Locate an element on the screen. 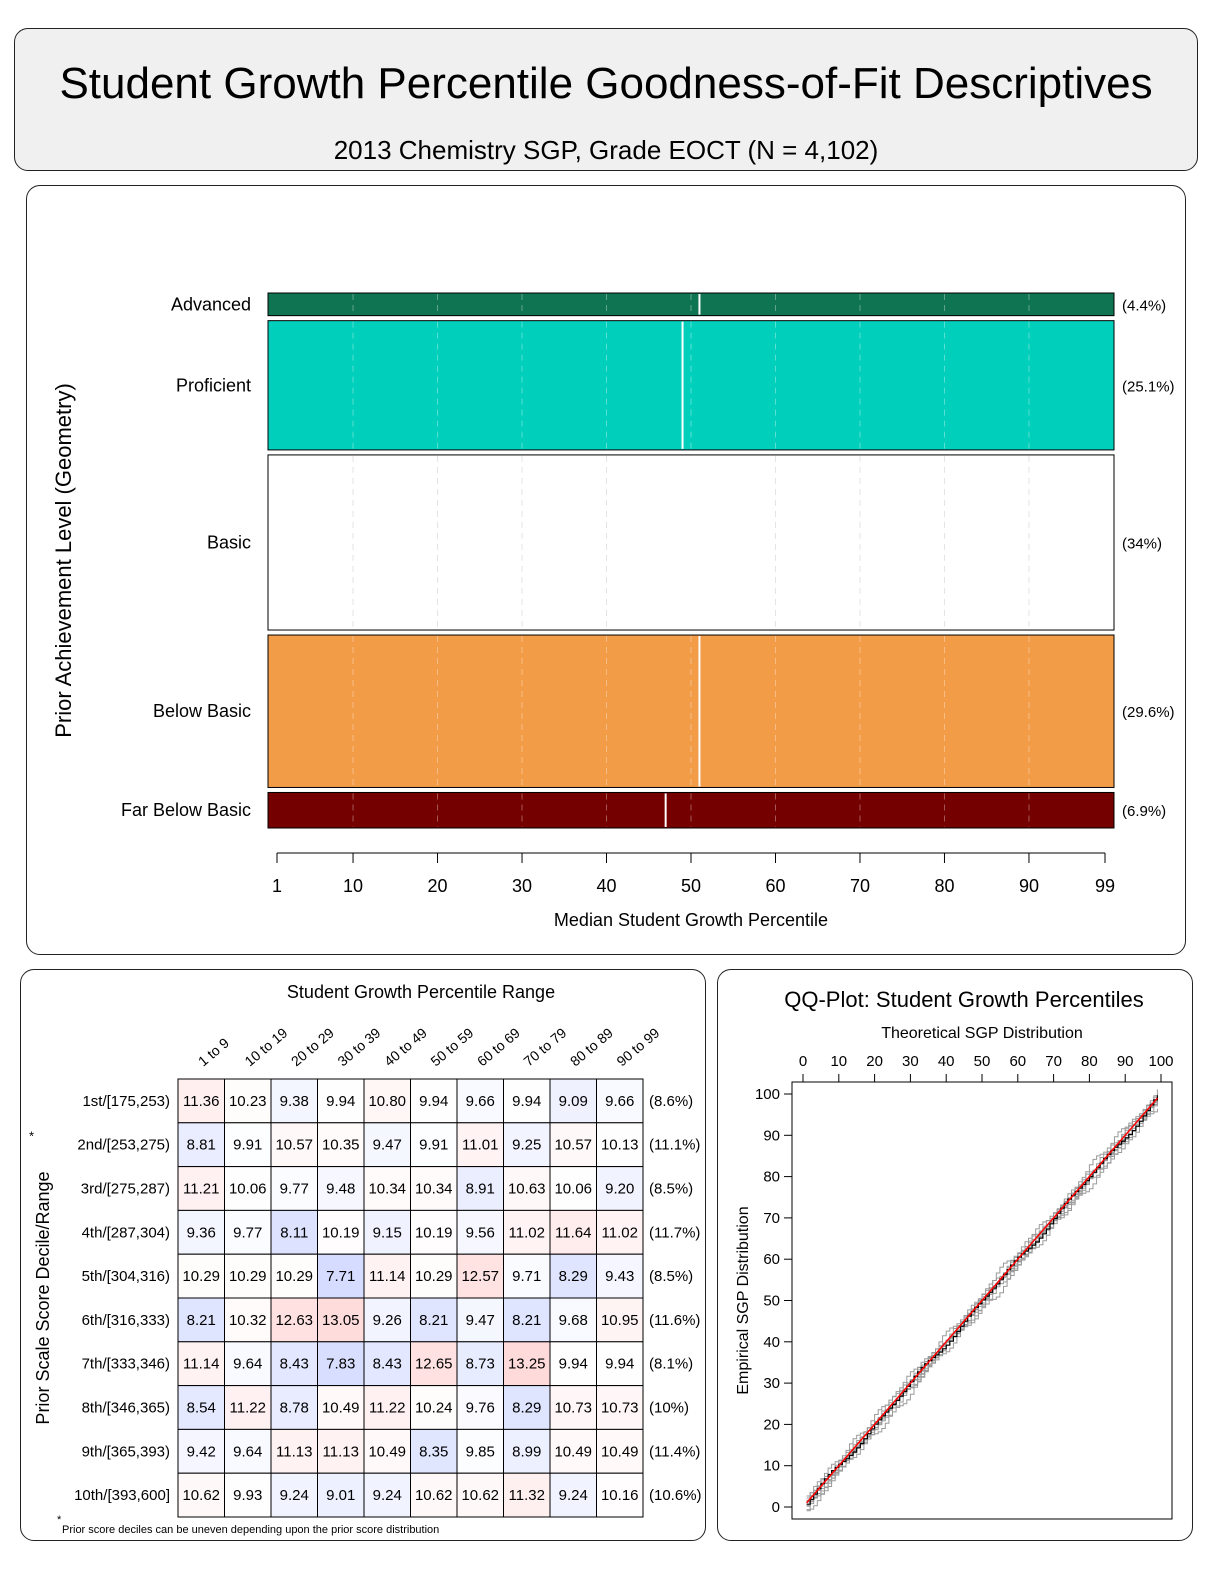 The height and width of the screenshot is (1584, 1224). row-percent: (11.7%) is located at coordinates (674, 1232).